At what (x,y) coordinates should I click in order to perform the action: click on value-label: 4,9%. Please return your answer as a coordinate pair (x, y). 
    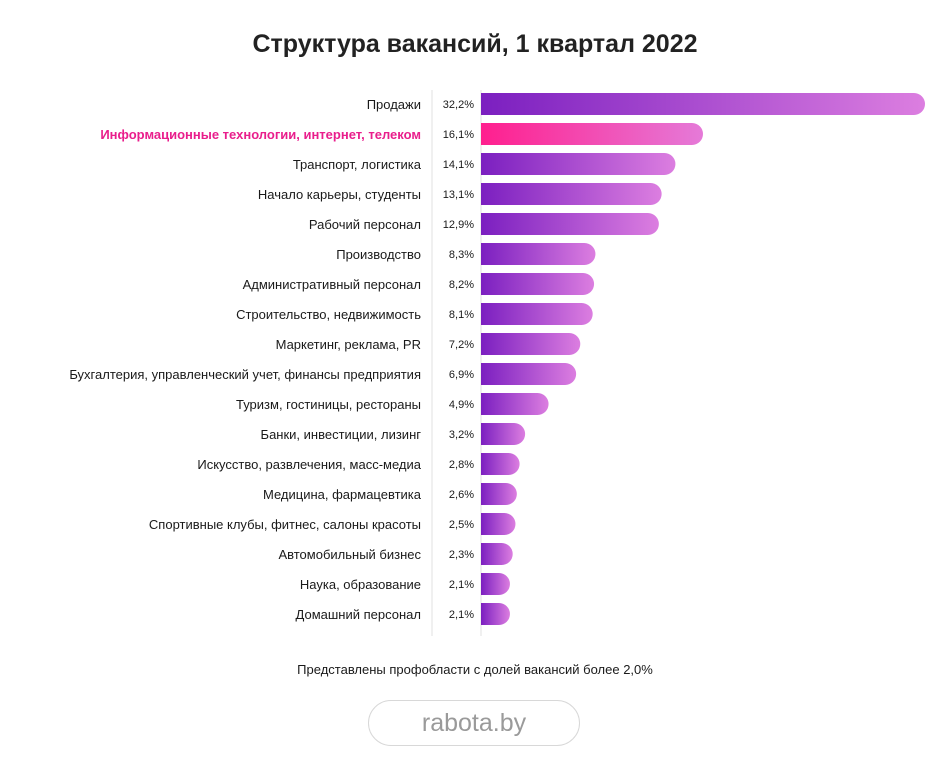
    Looking at the image, I should click on (461, 405).